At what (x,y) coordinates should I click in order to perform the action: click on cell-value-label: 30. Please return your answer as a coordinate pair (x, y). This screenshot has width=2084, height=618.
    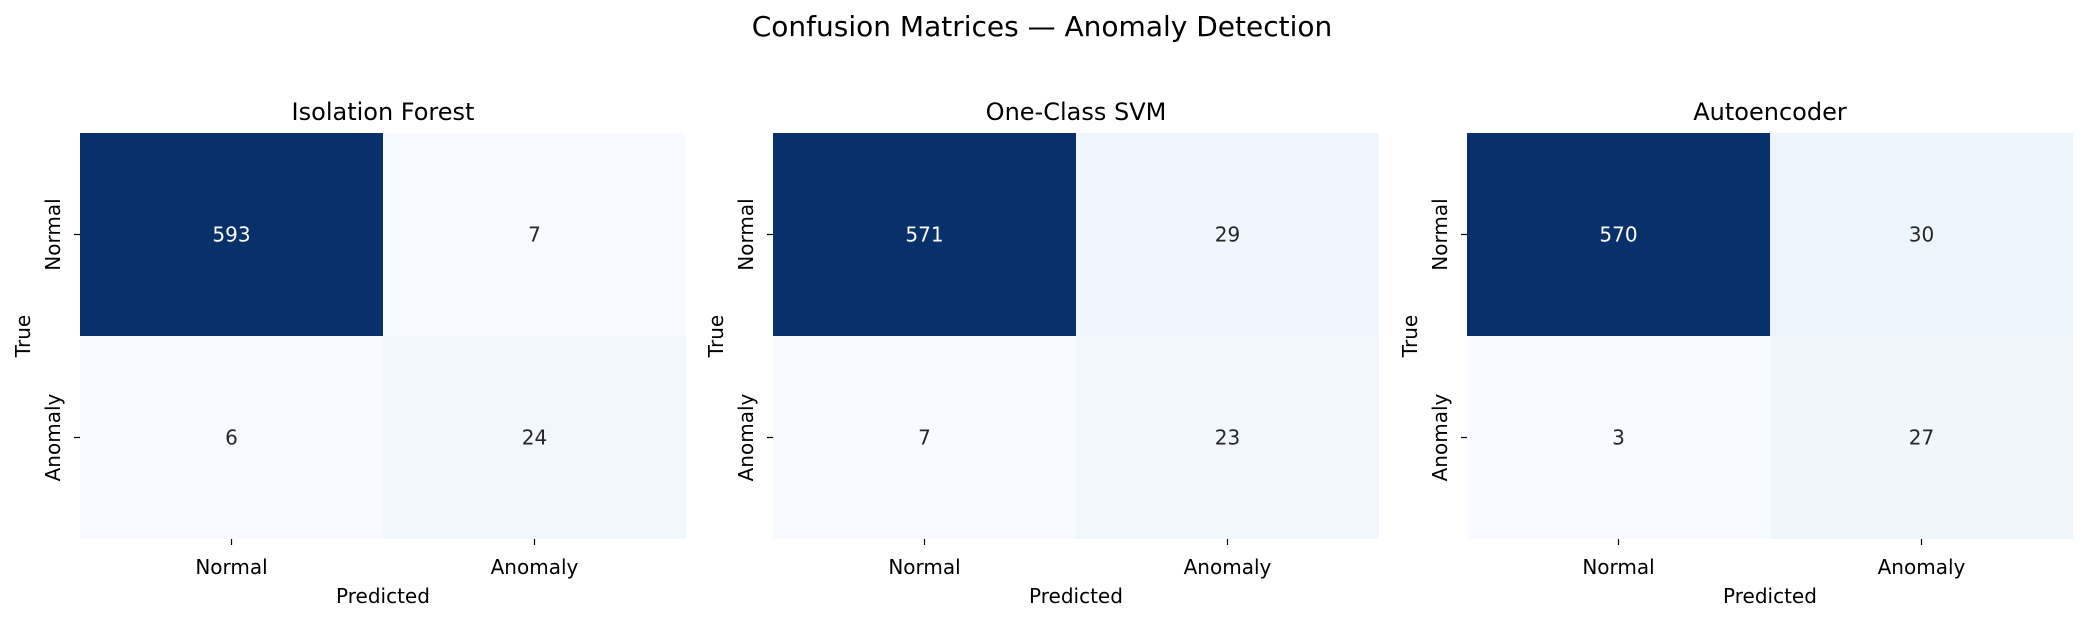
    Looking at the image, I should click on (1921, 235).